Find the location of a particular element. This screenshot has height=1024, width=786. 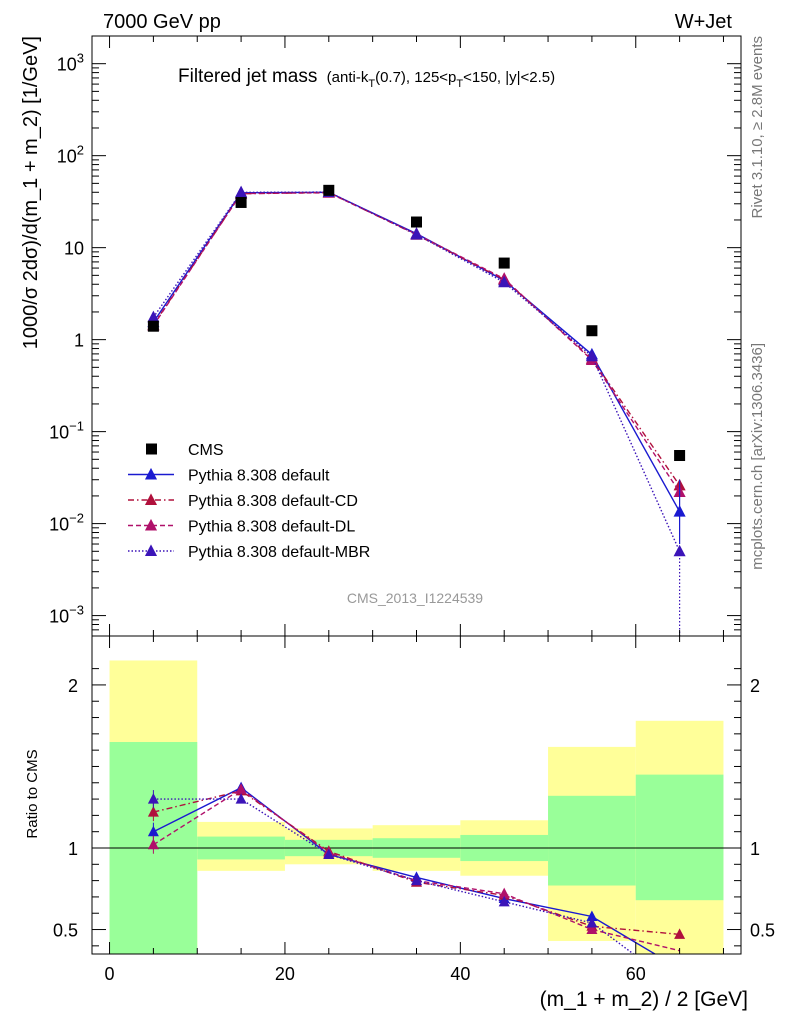

title-main: Filtered jet mass is located at coordinates (247, 76).